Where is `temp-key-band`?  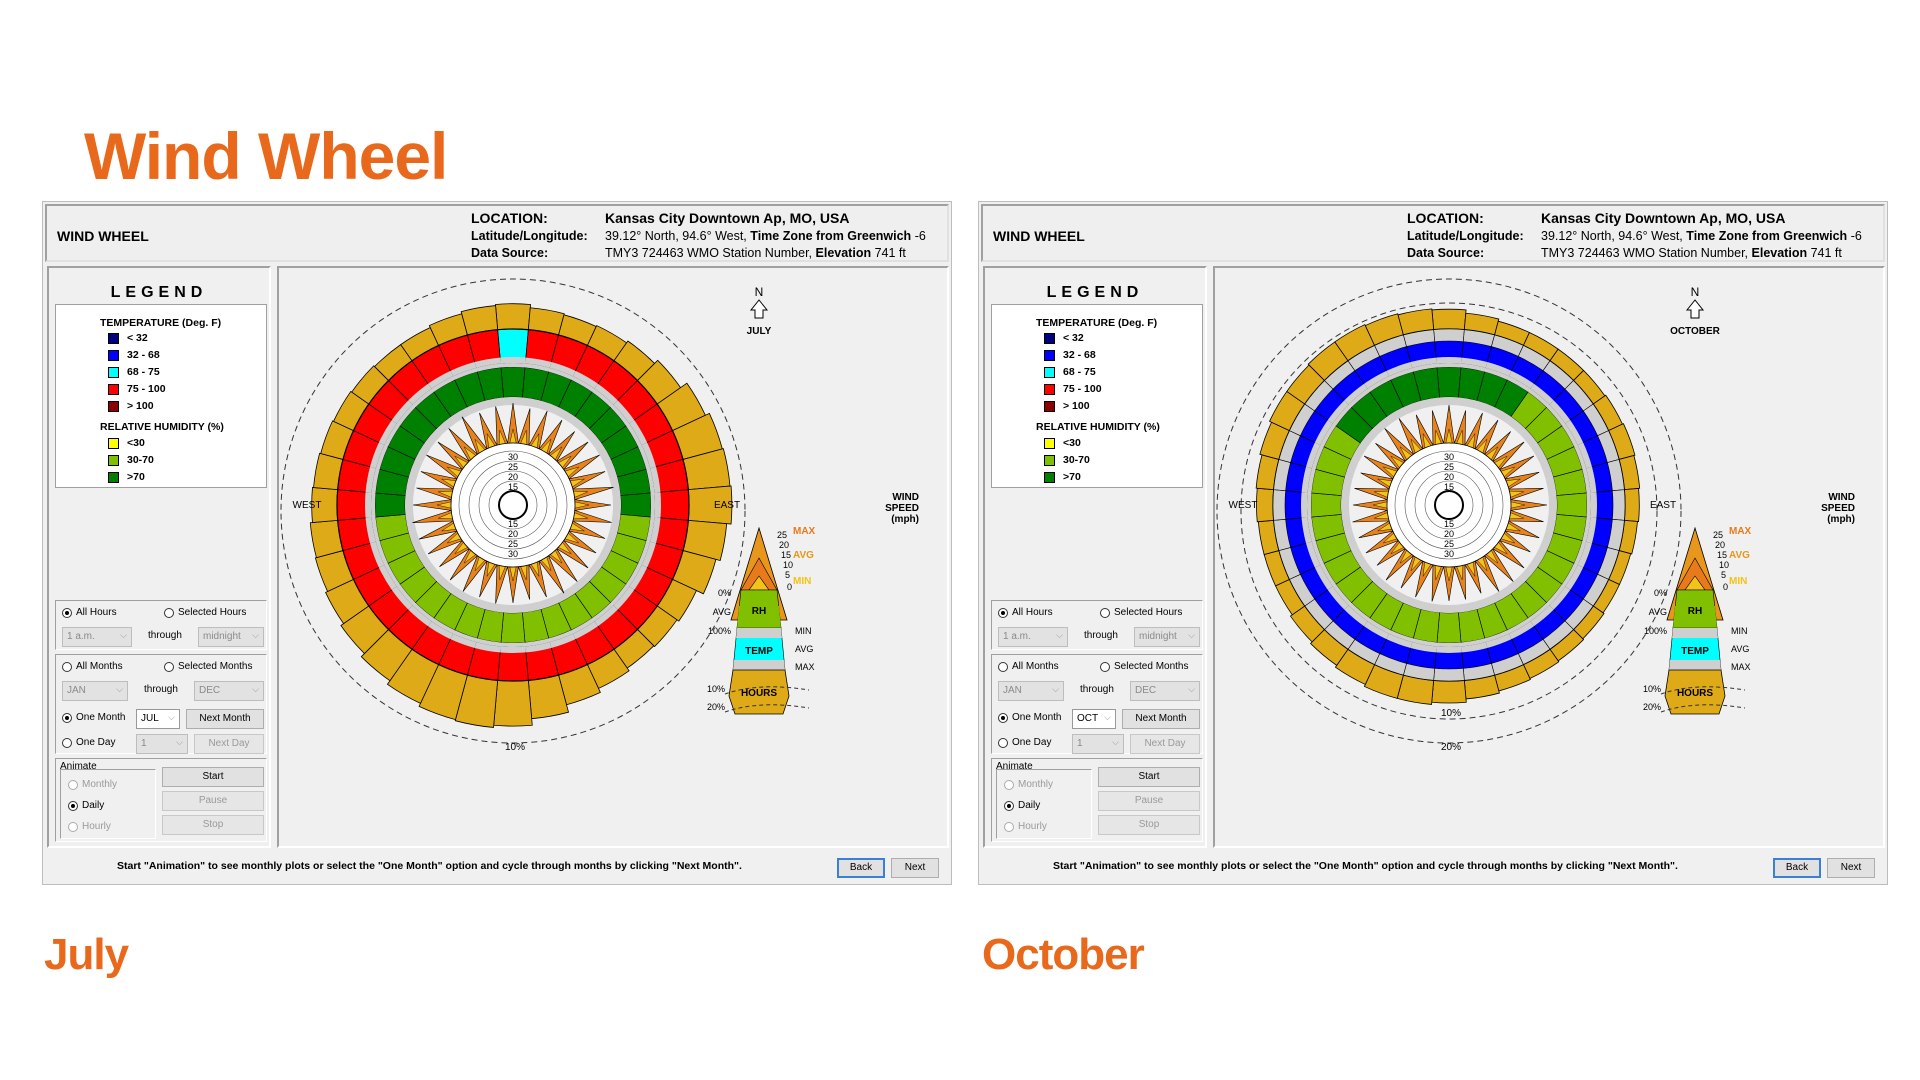 temp-key-band is located at coordinates (1695, 665).